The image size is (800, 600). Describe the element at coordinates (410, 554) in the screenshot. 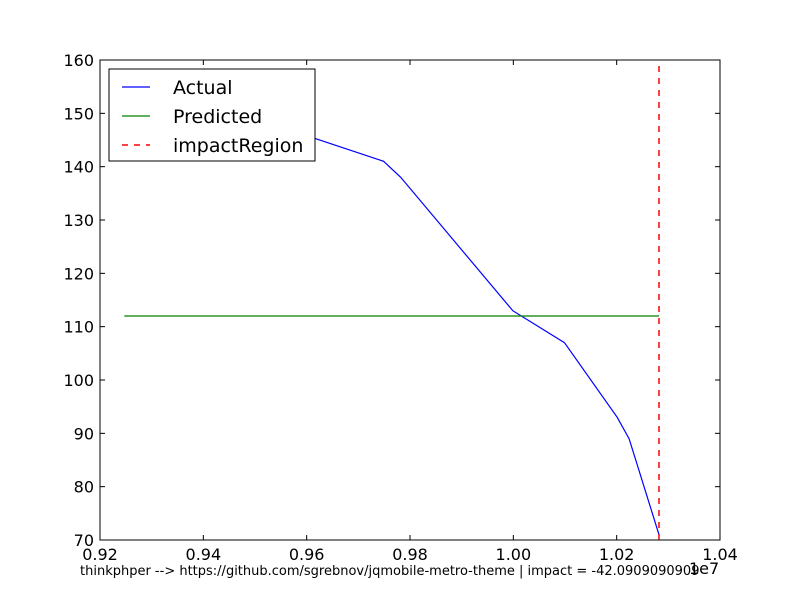

I see `x-tick-label: 0.98` at that location.